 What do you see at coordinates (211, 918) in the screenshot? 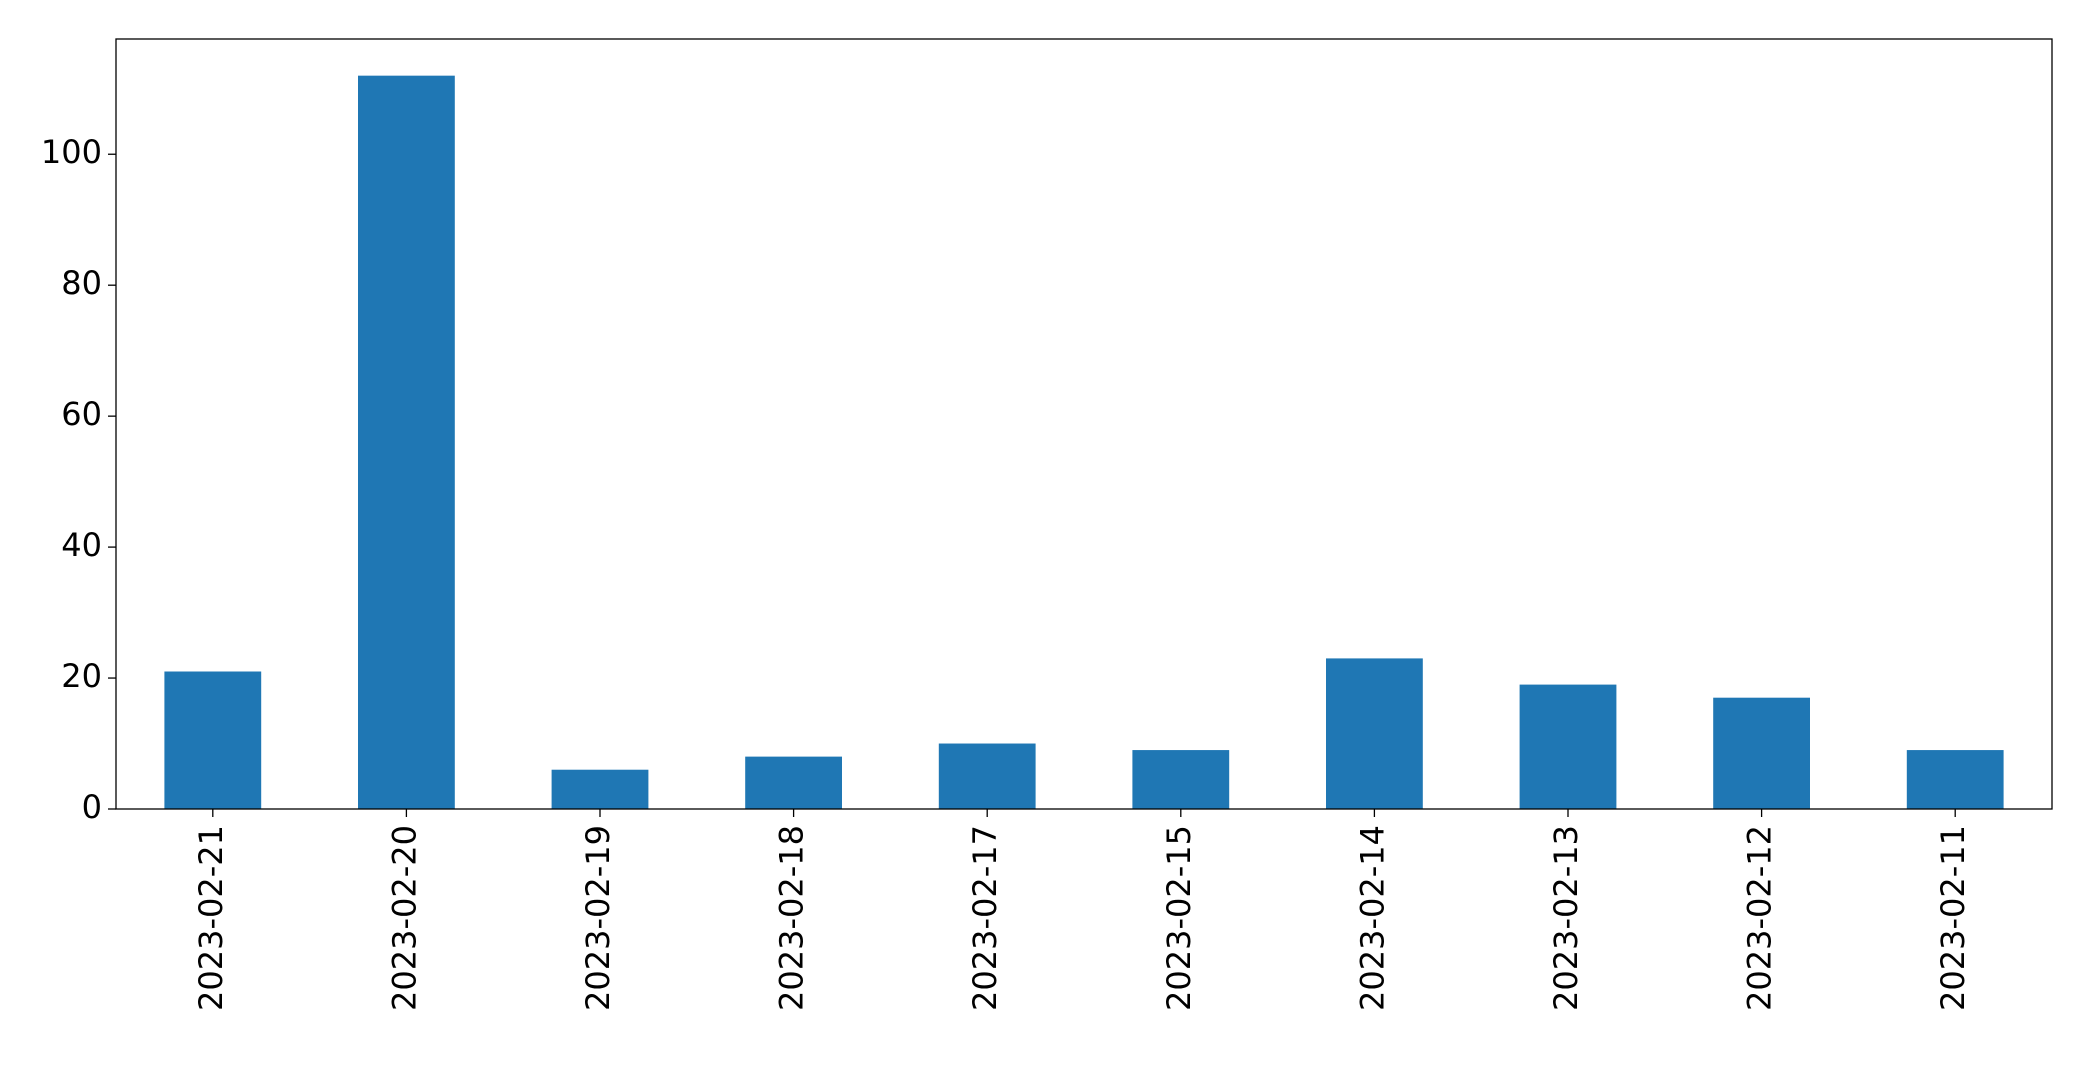
I see `x-tick-label: 2023-02-21` at bounding box center [211, 918].